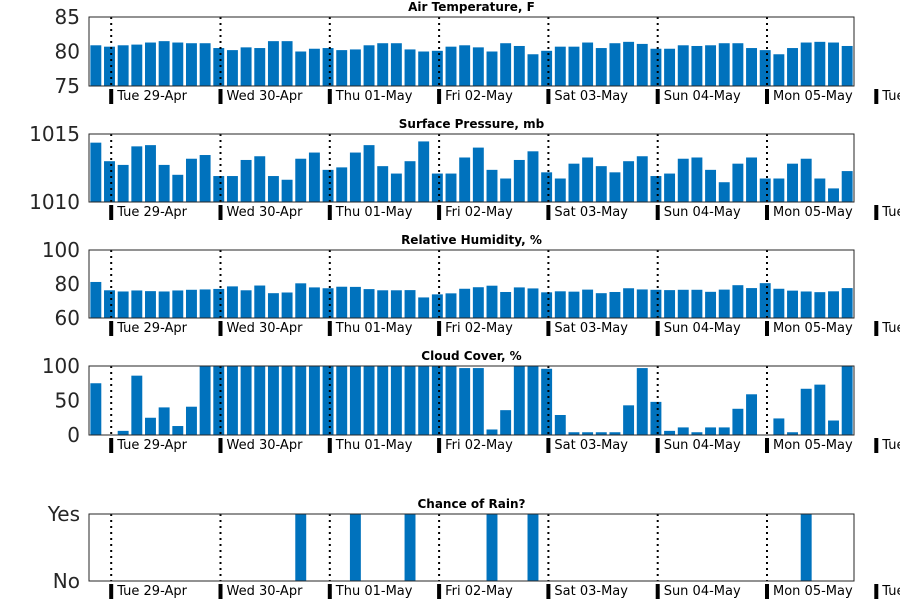 Image resolution: width=900 pixels, height=600 pixels. I want to click on y-tick-label: 100, so click(61, 250).